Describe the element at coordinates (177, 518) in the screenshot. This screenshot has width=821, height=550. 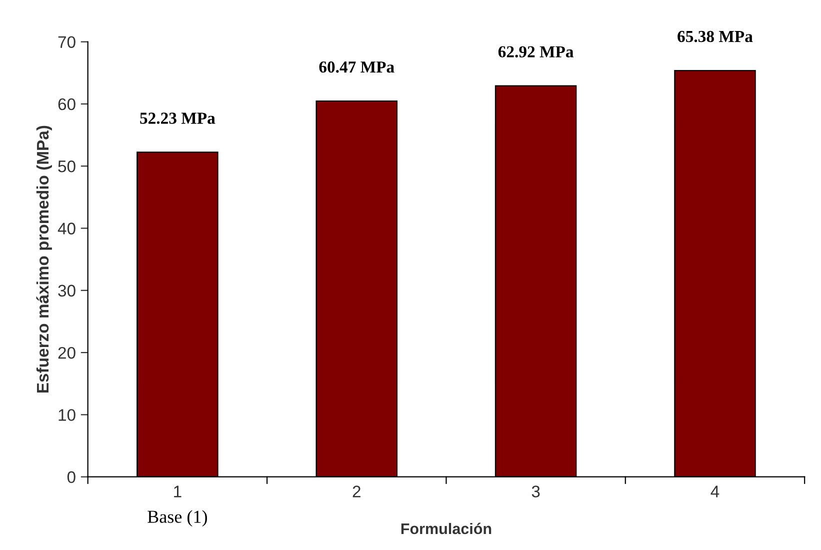
I see `text: Base (1)` at that location.